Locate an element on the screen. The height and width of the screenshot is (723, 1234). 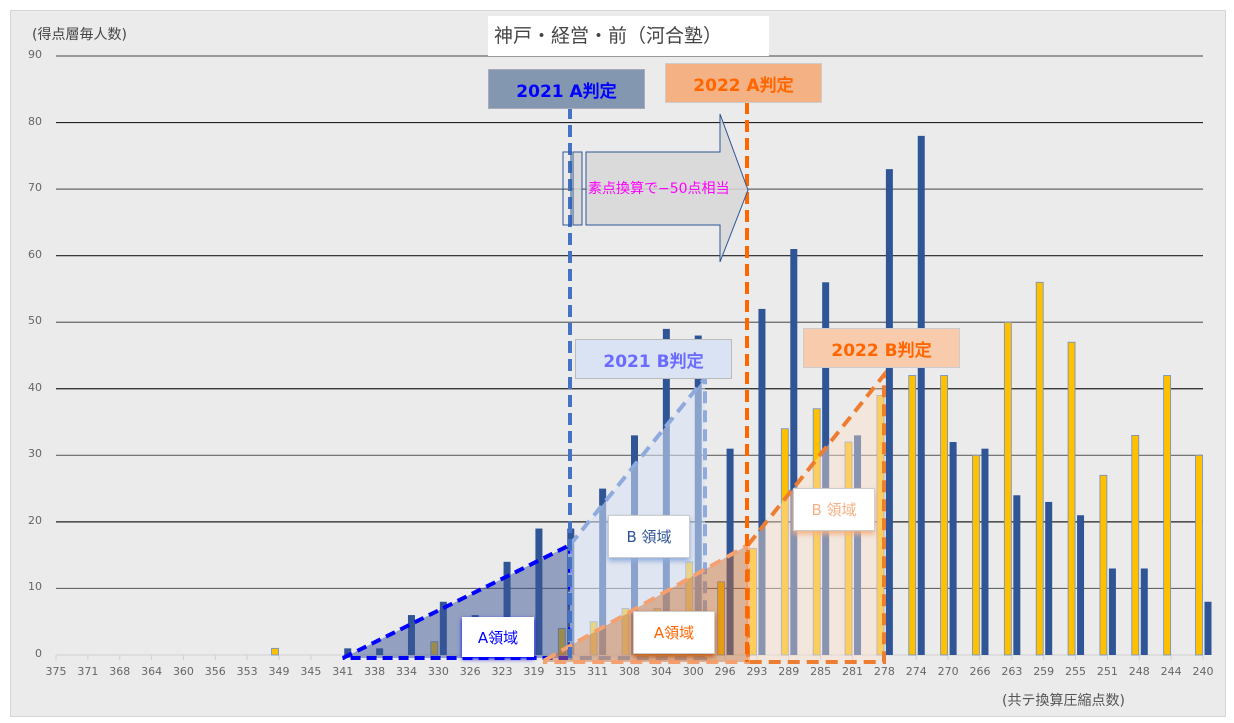
label-2022-a: 2022 A判定 is located at coordinates (743, 83).